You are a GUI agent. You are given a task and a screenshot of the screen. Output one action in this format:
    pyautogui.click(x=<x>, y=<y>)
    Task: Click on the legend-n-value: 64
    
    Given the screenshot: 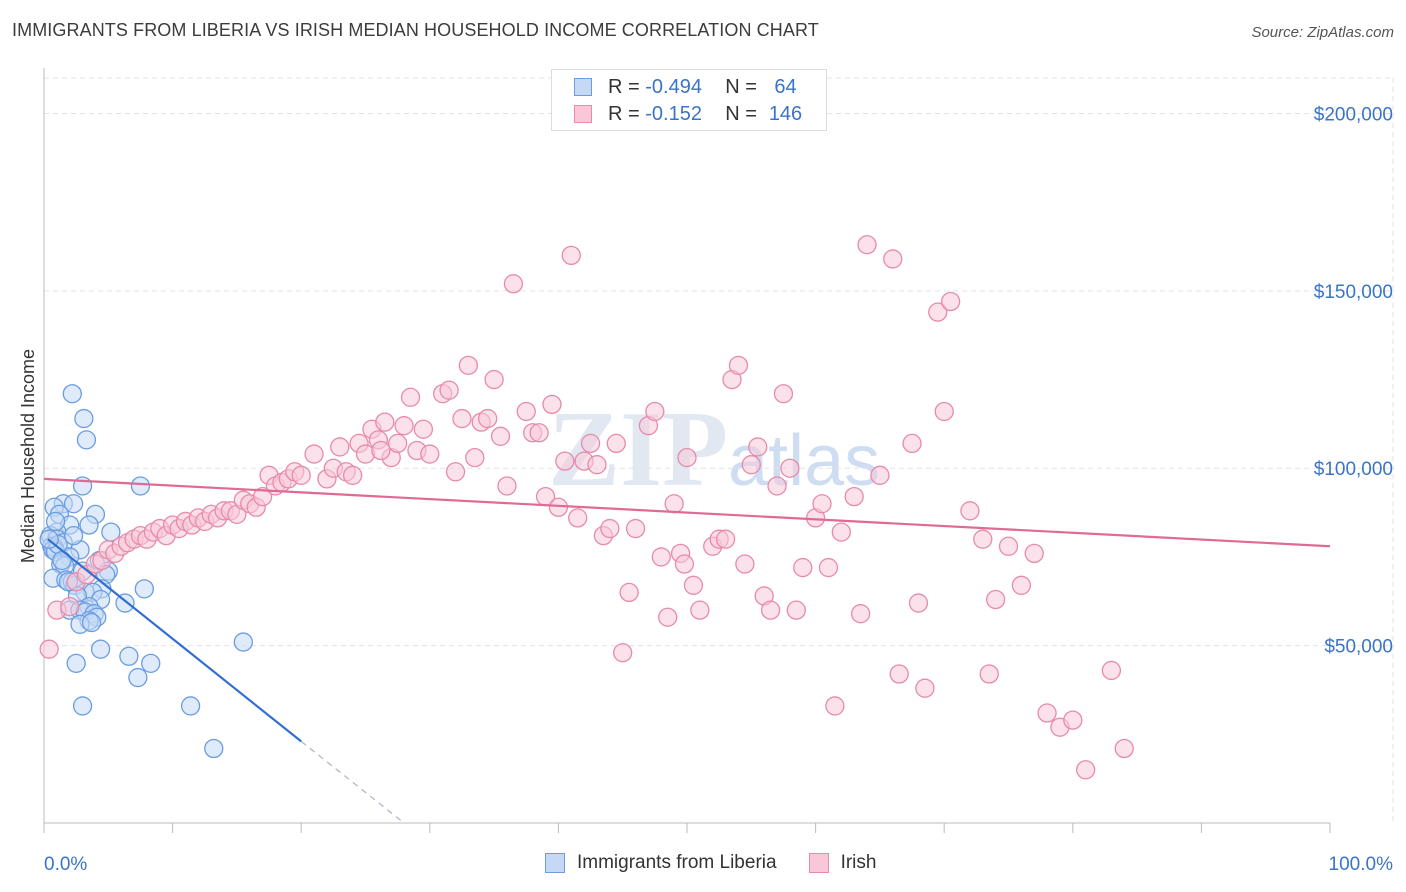 What is the action you would take?
    pyautogui.click(x=785, y=86)
    